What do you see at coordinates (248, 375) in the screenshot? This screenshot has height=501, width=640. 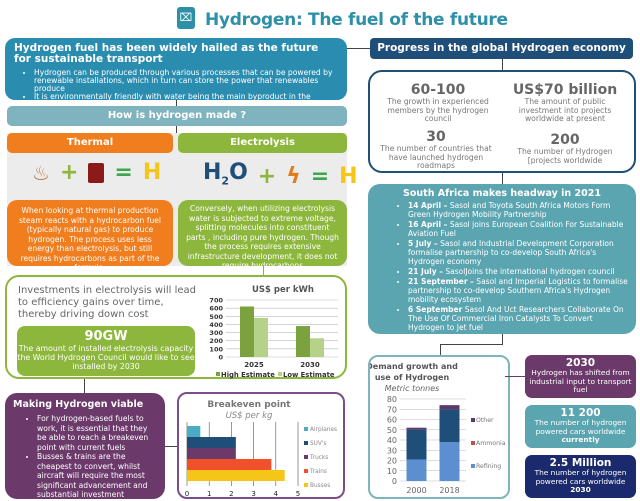 I see `legend-label: High Estimate` at bounding box center [248, 375].